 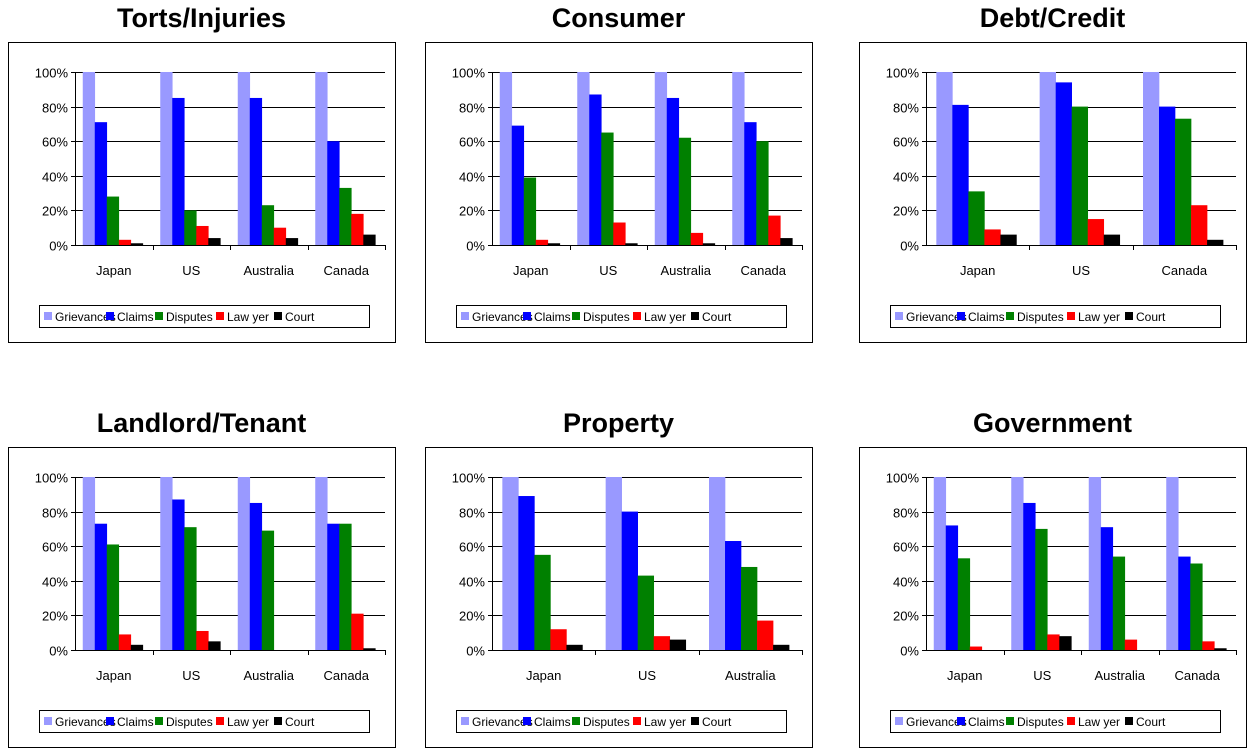 What do you see at coordinates (292, 241) in the screenshot?
I see `bar-australia-court` at bounding box center [292, 241].